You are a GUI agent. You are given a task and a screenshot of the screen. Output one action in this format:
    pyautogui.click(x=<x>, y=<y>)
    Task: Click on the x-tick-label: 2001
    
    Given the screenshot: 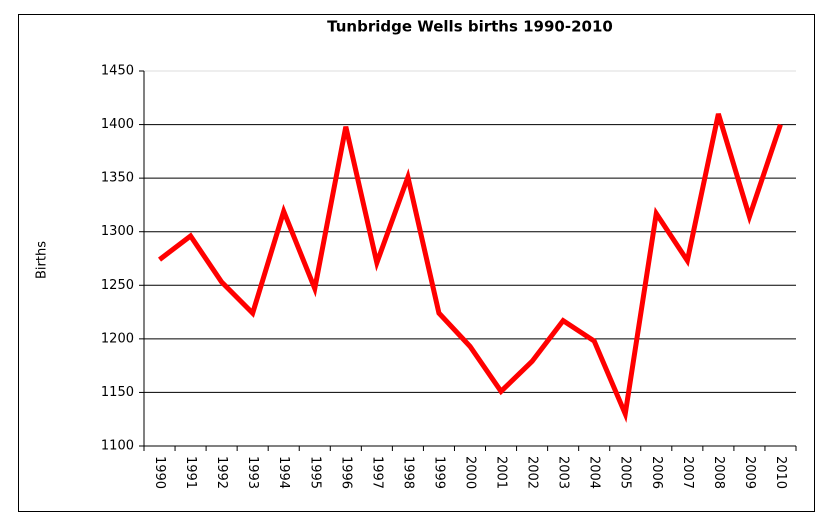 What is the action you would take?
    pyautogui.click(x=501, y=472)
    